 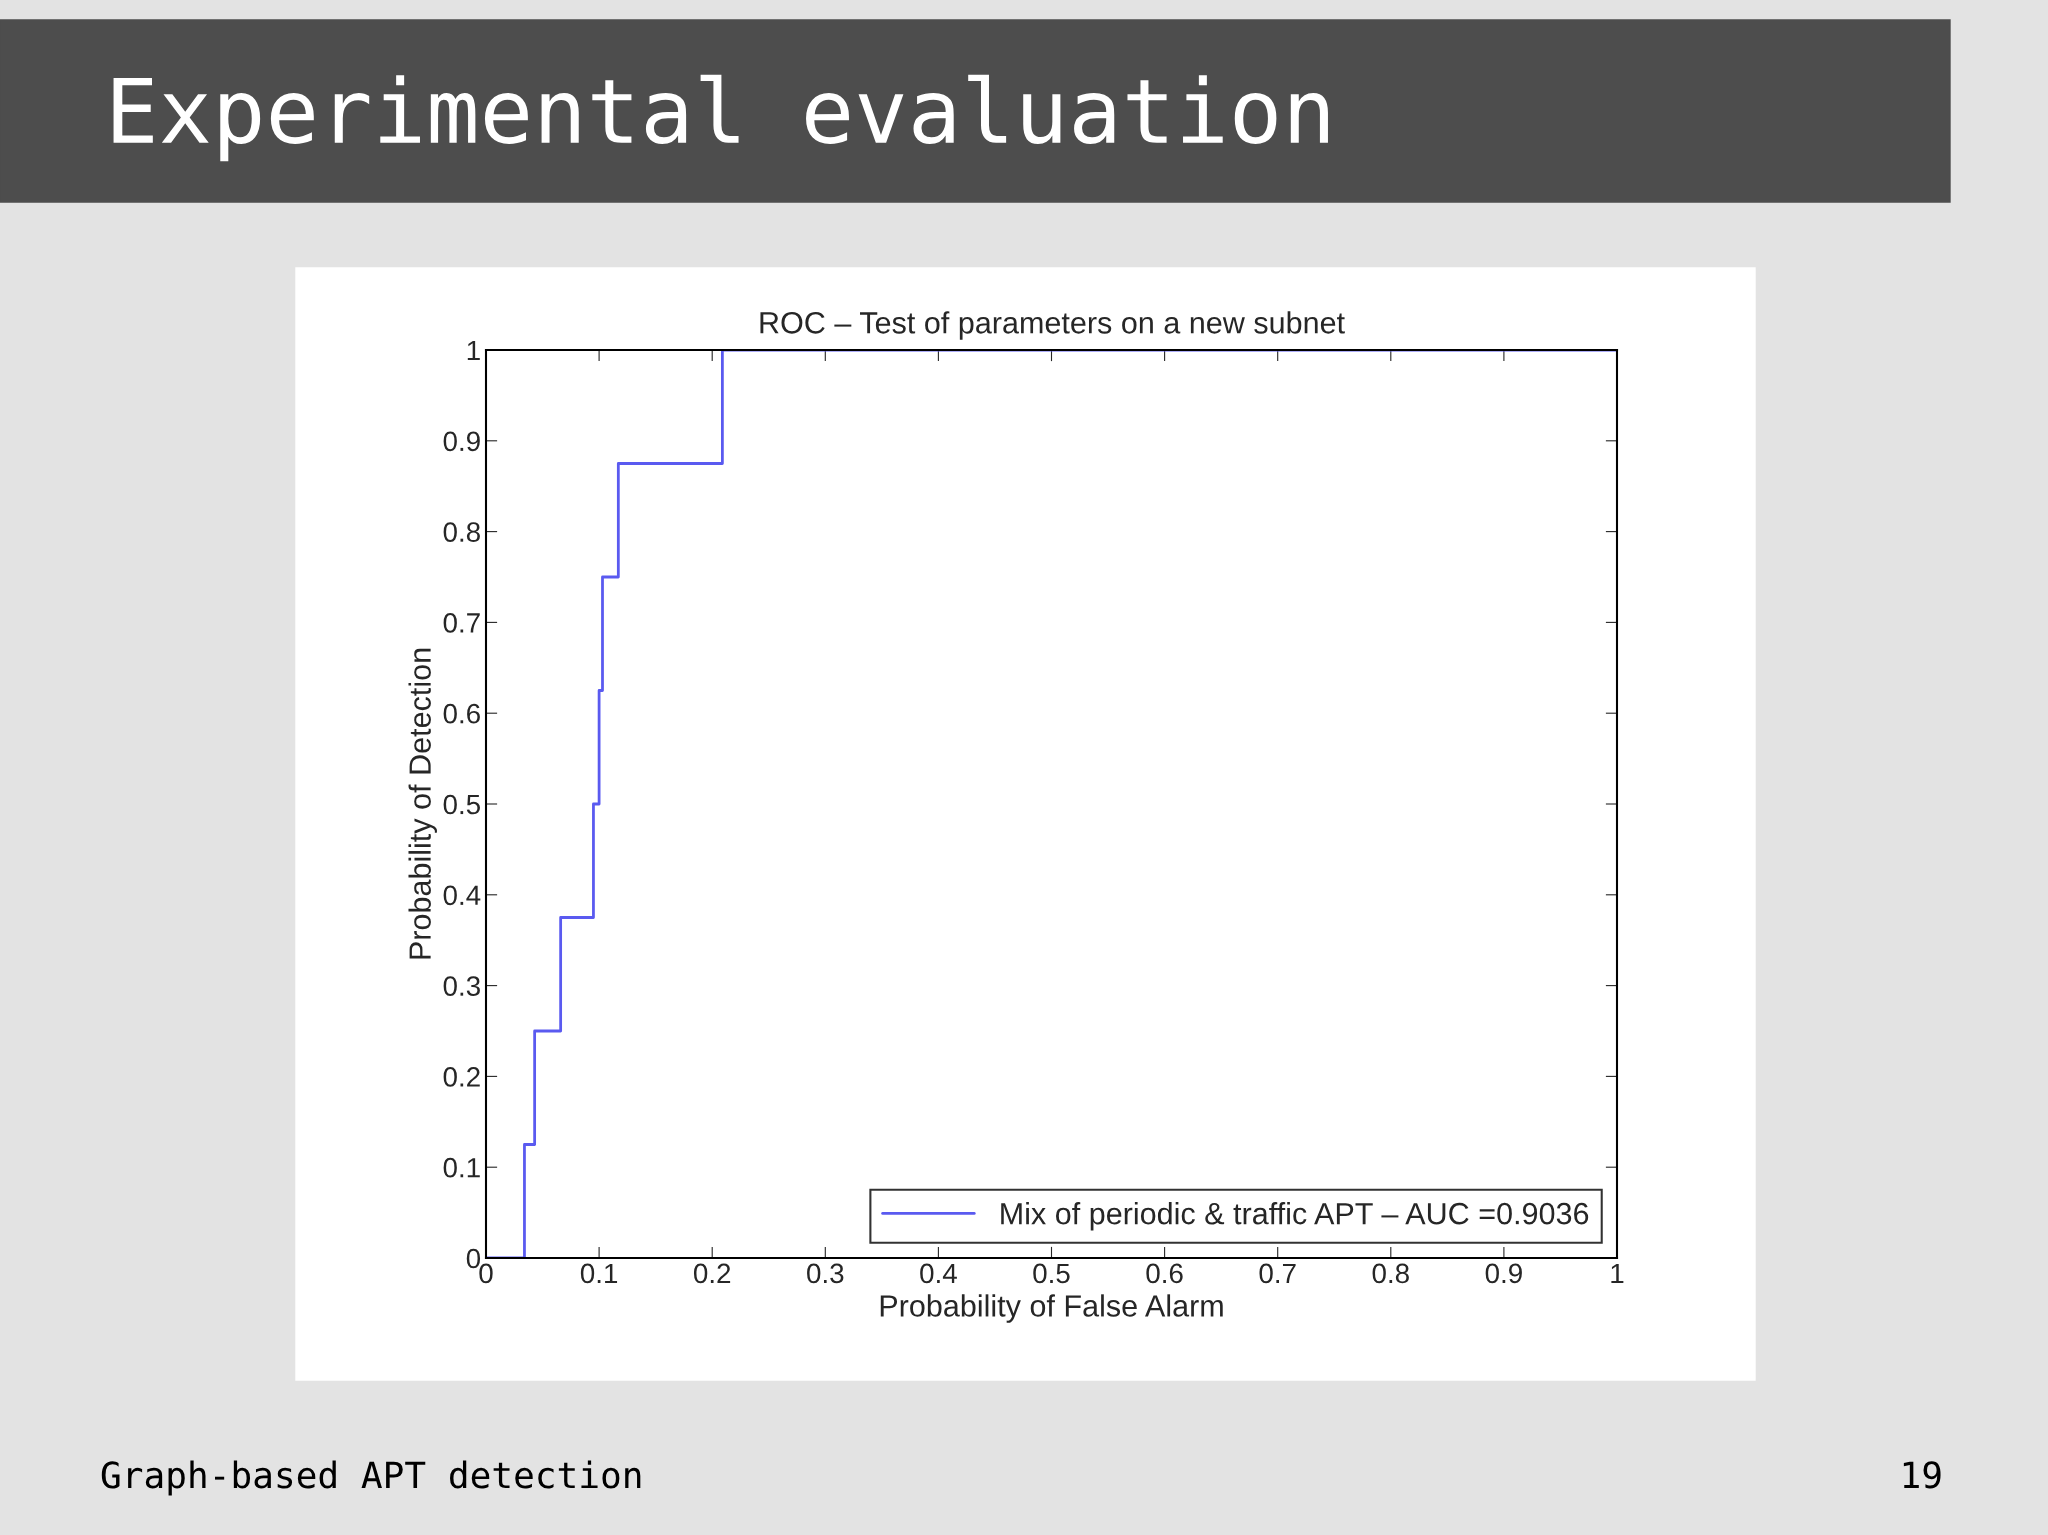 What do you see at coordinates (1922, 1475) in the screenshot?
I see `text: 19` at bounding box center [1922, 1475].